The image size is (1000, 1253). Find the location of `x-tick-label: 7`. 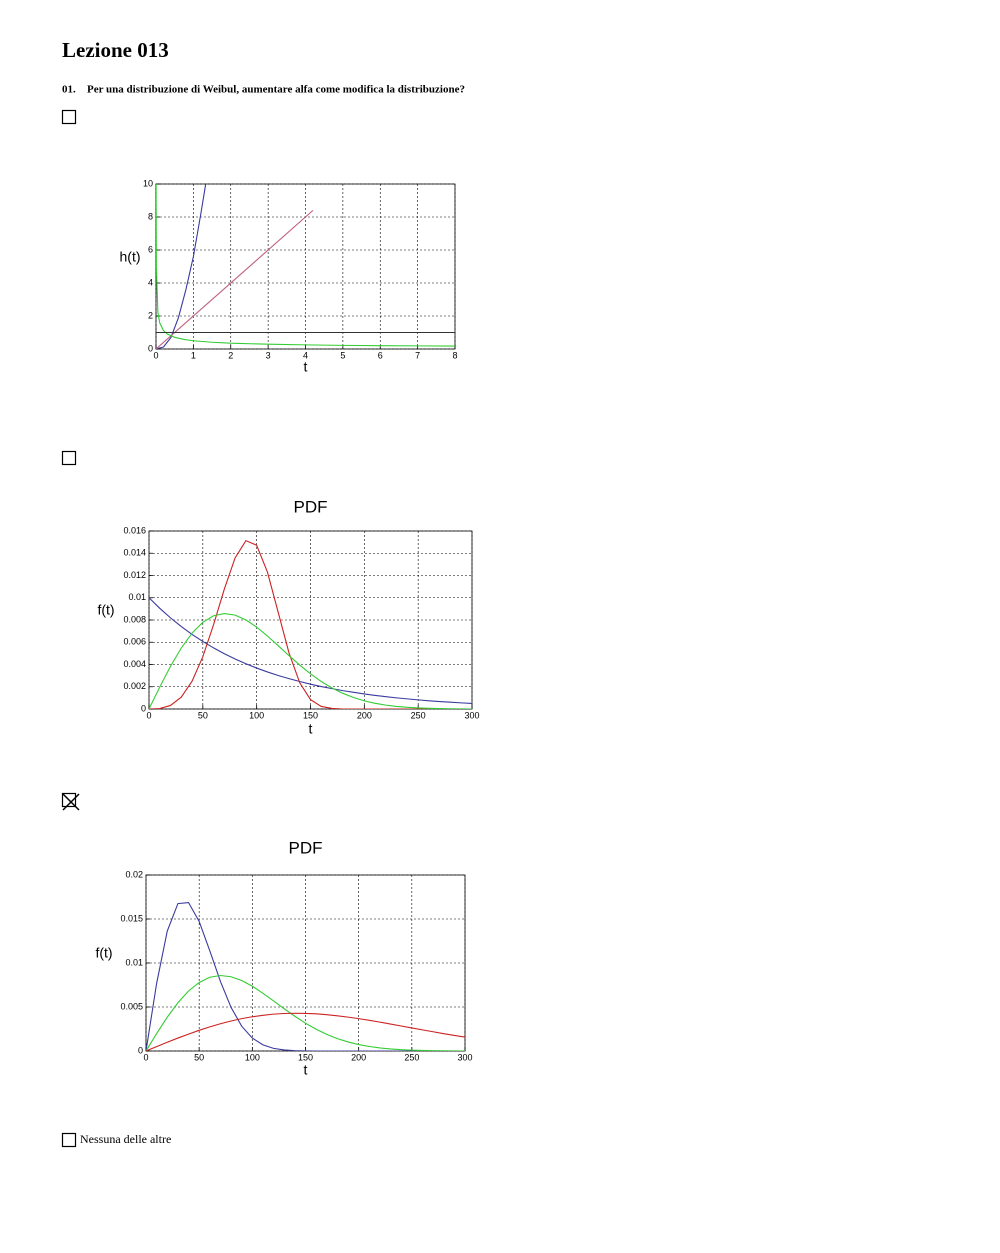

x-tick-label: 7 is located at coordinates (417, 355).